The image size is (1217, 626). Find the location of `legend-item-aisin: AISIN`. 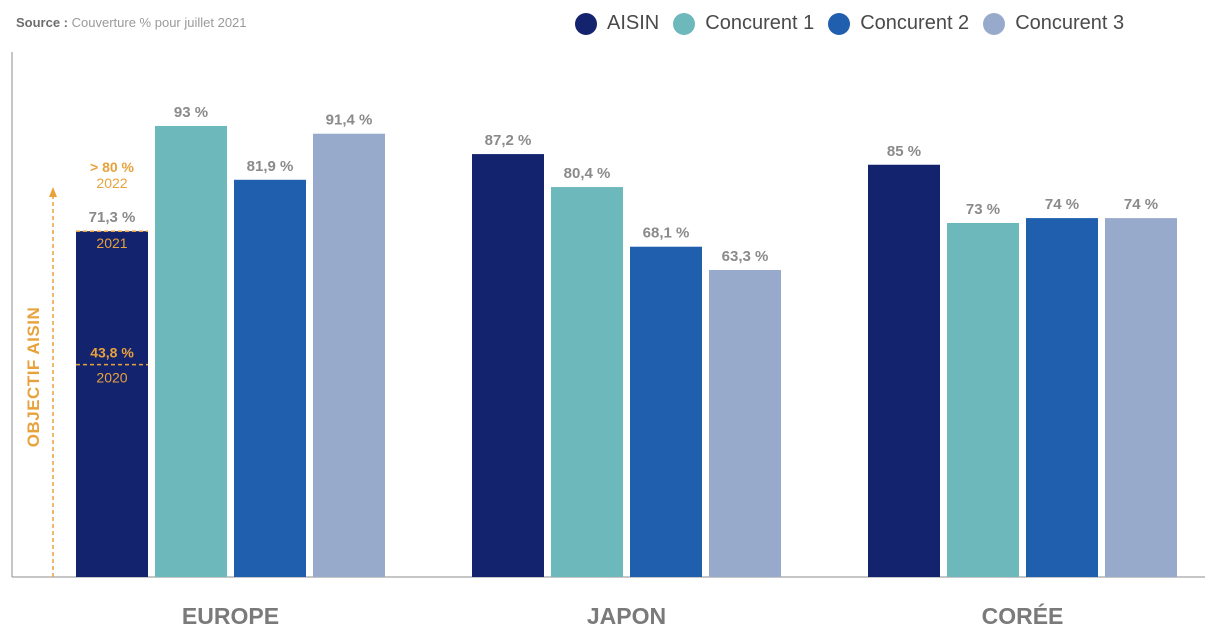

legend-item-aisin: AISIN is located at coordinates (617, 23).